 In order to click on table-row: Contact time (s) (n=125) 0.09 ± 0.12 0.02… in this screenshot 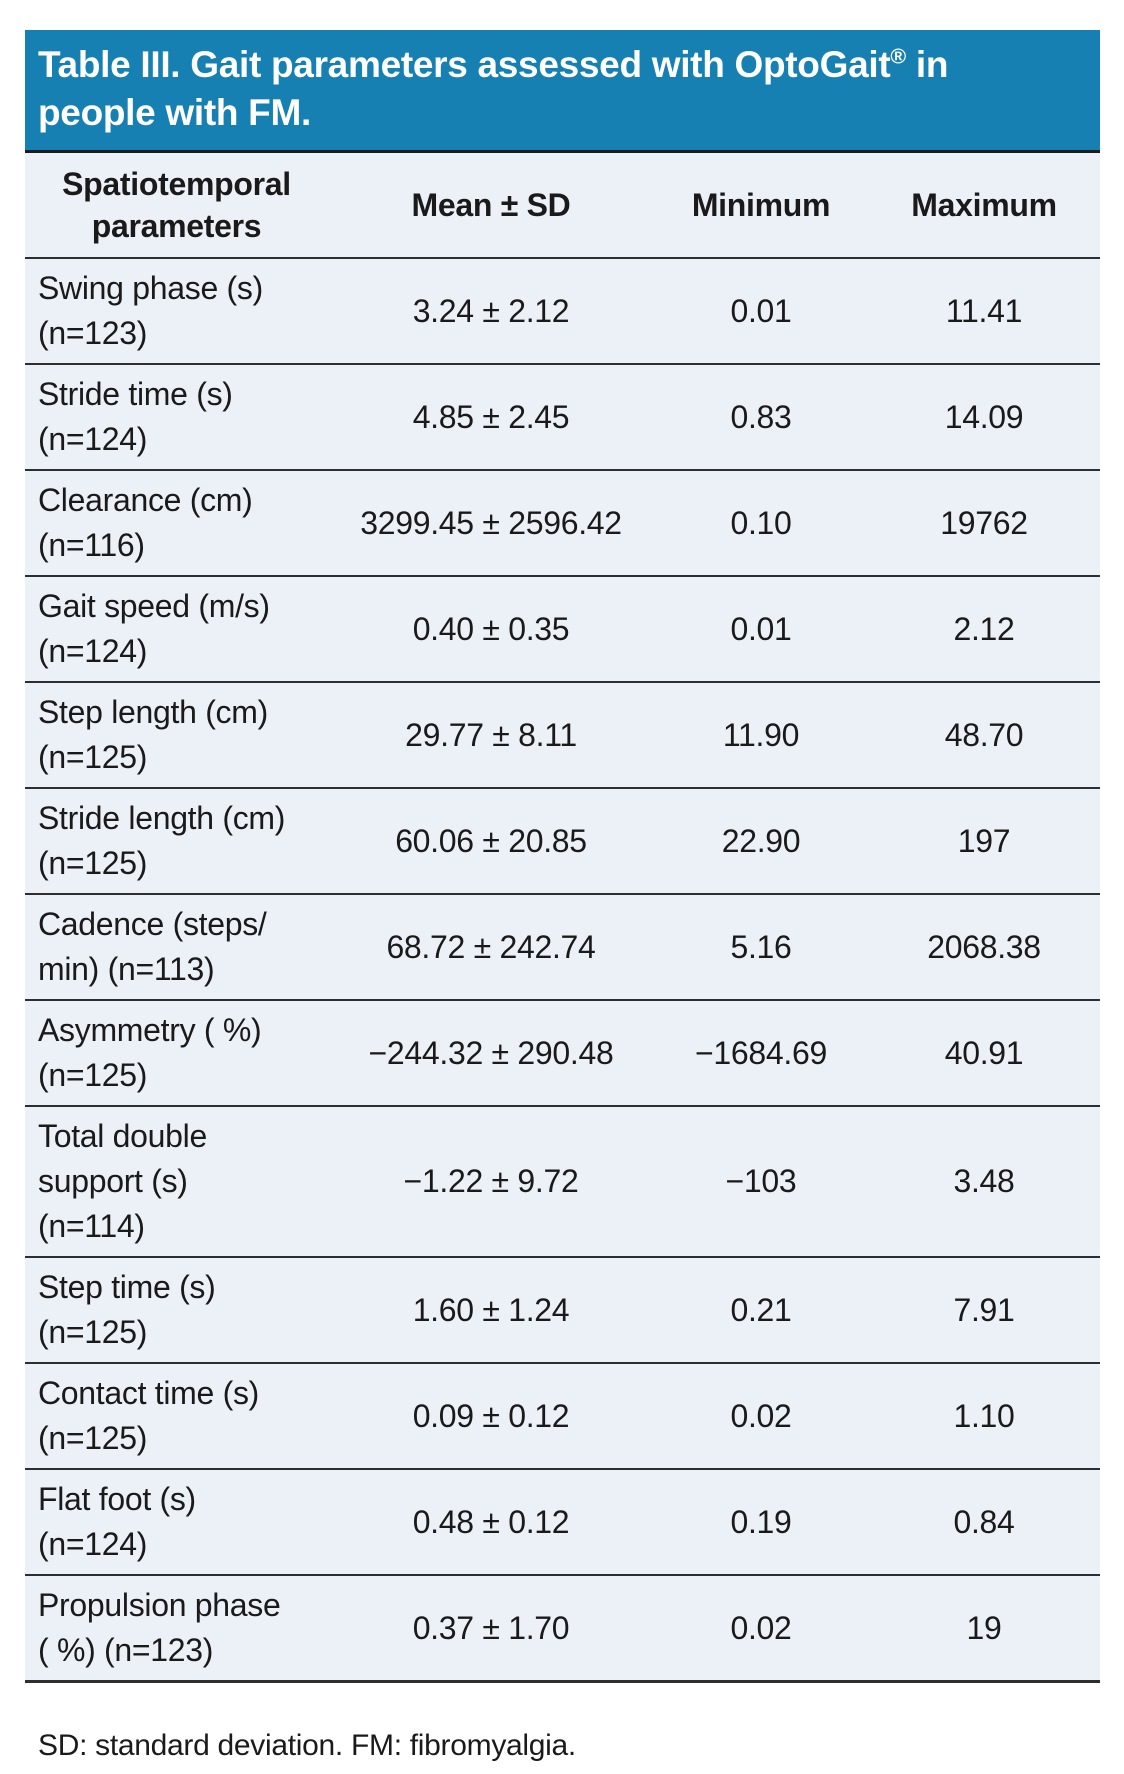, I will do `click(562, 1417)`.